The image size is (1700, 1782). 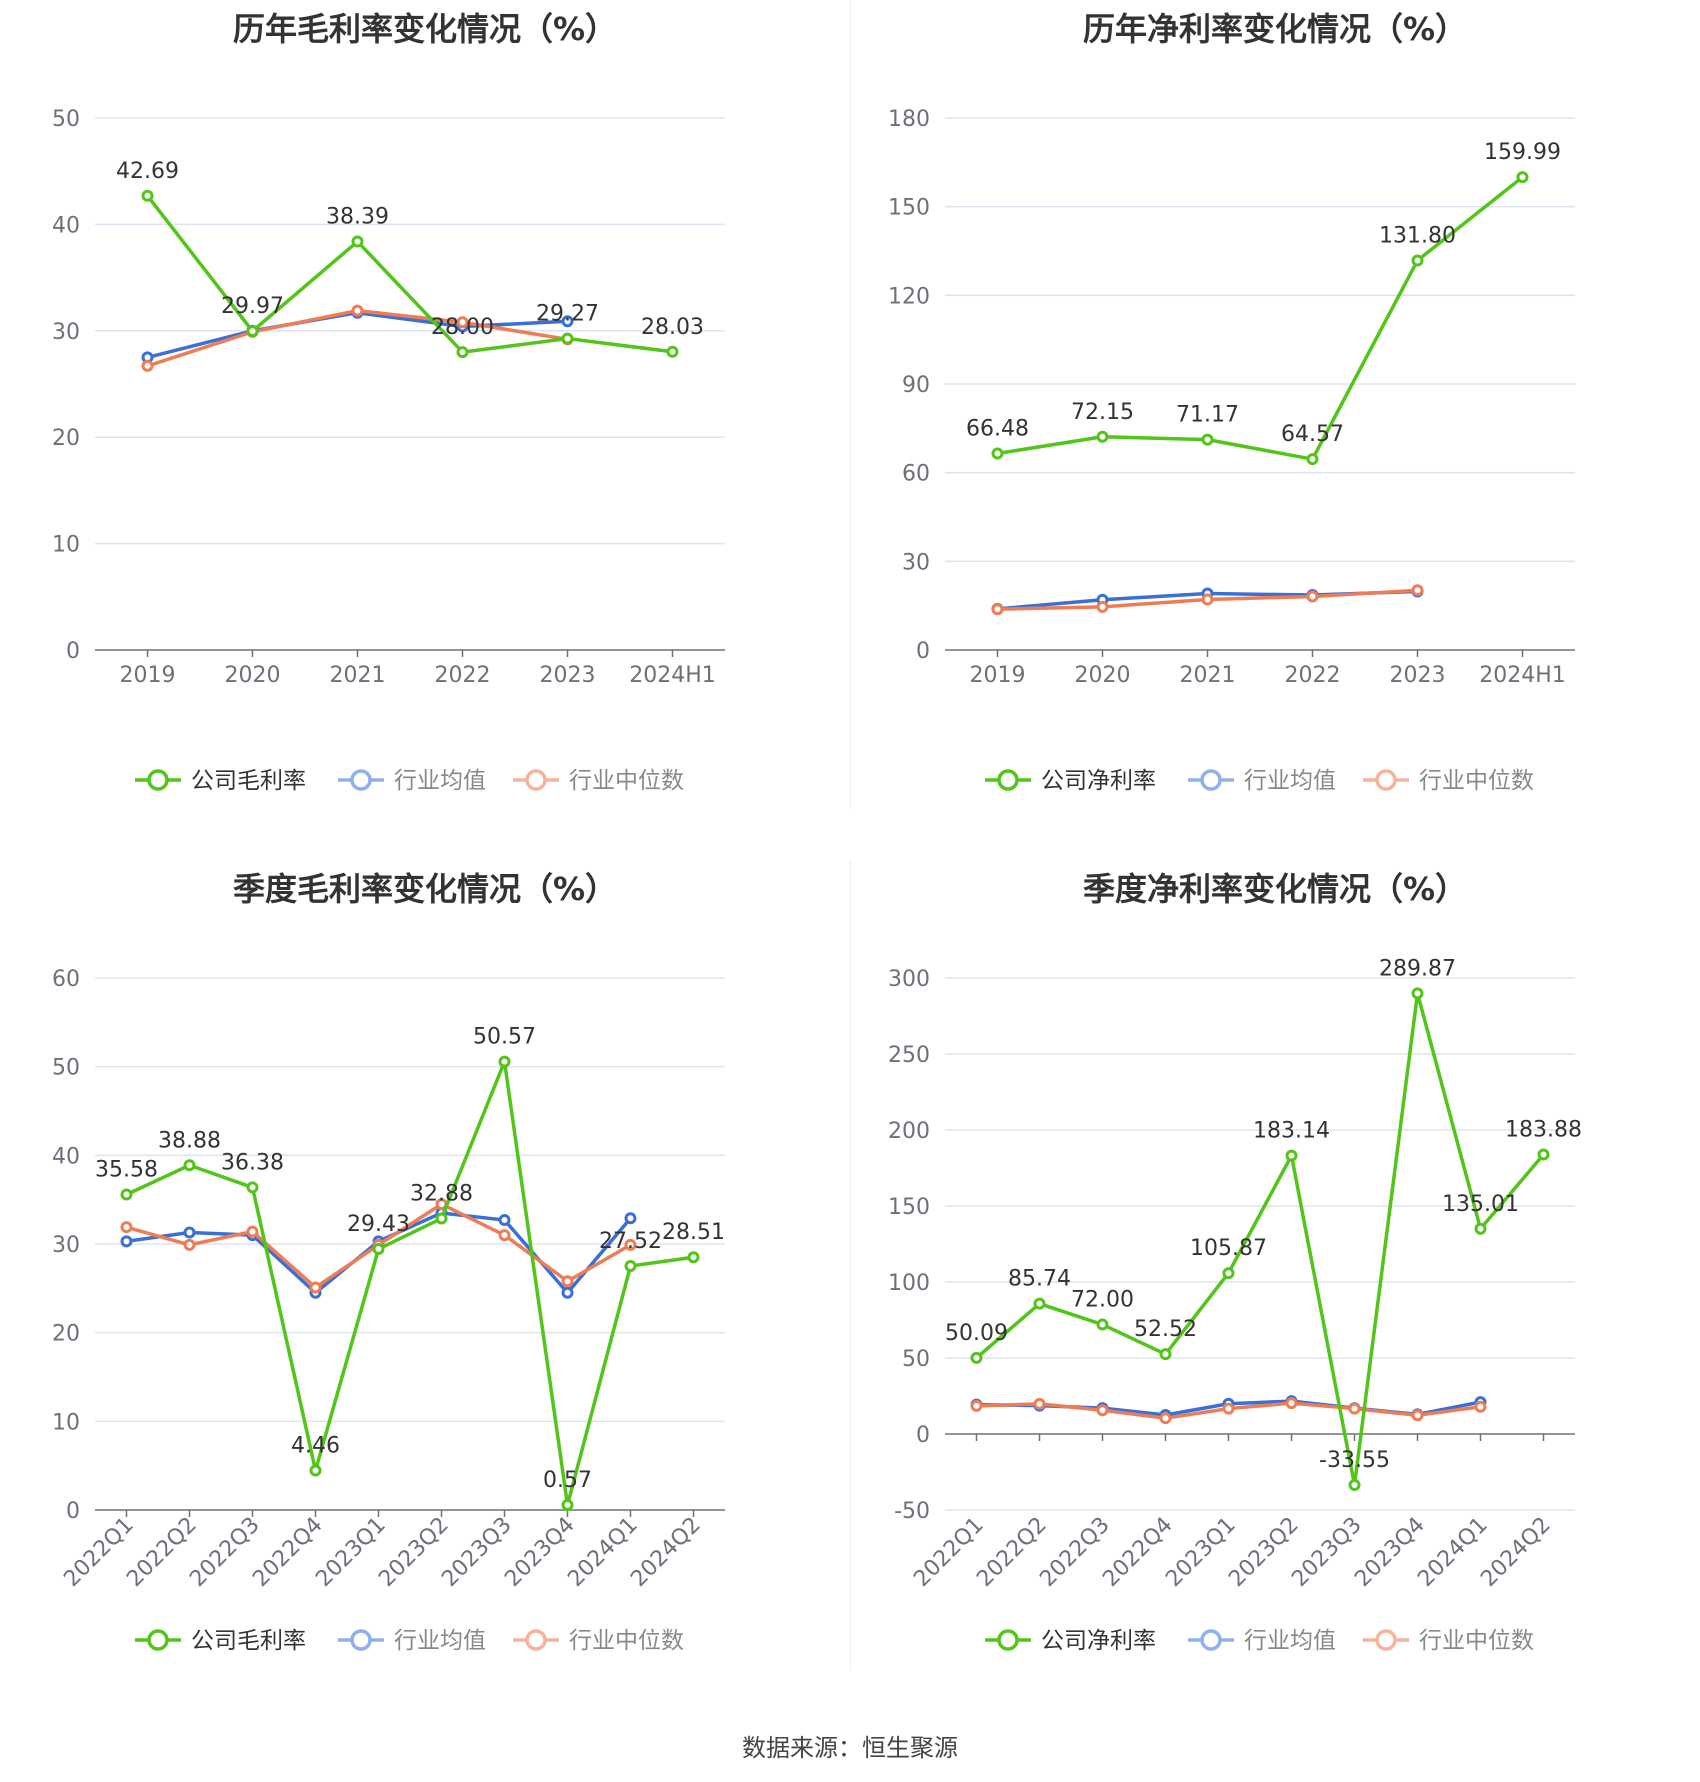 What do you see at coordinates (1103, 675) in the screenshot?
I see `x-tick-label: 2020` at bounding box center [1103, 675].